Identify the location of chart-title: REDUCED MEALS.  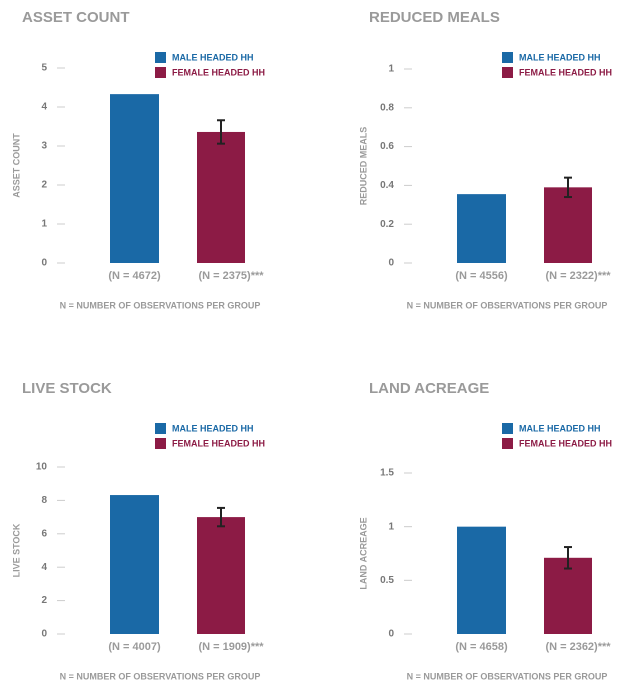
(434, 17).